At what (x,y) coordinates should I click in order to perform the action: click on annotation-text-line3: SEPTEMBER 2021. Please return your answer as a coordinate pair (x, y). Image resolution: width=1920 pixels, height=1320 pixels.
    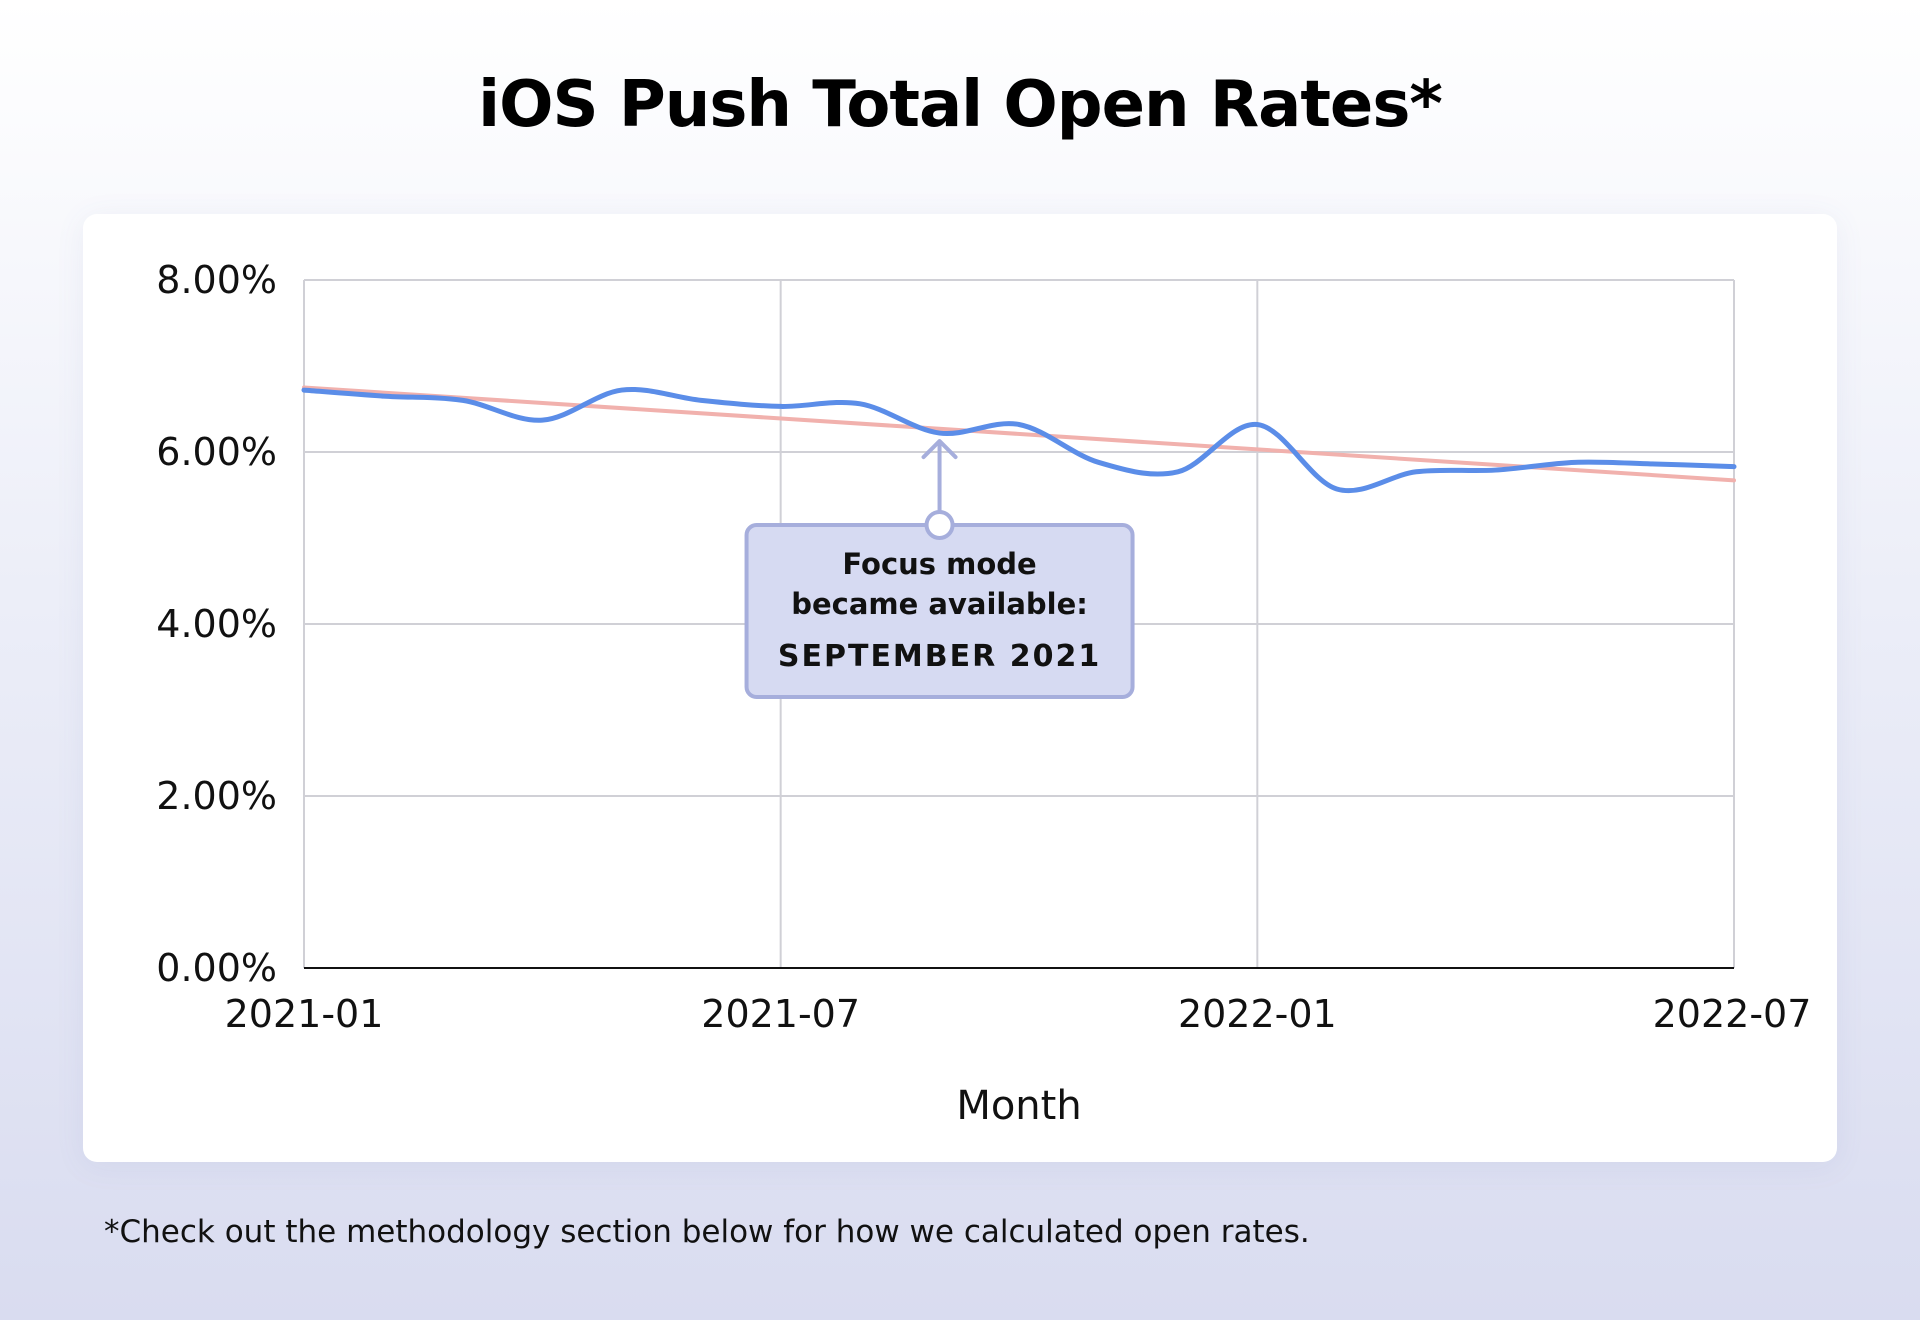
    Looking at the image, I should click on (939, 656).